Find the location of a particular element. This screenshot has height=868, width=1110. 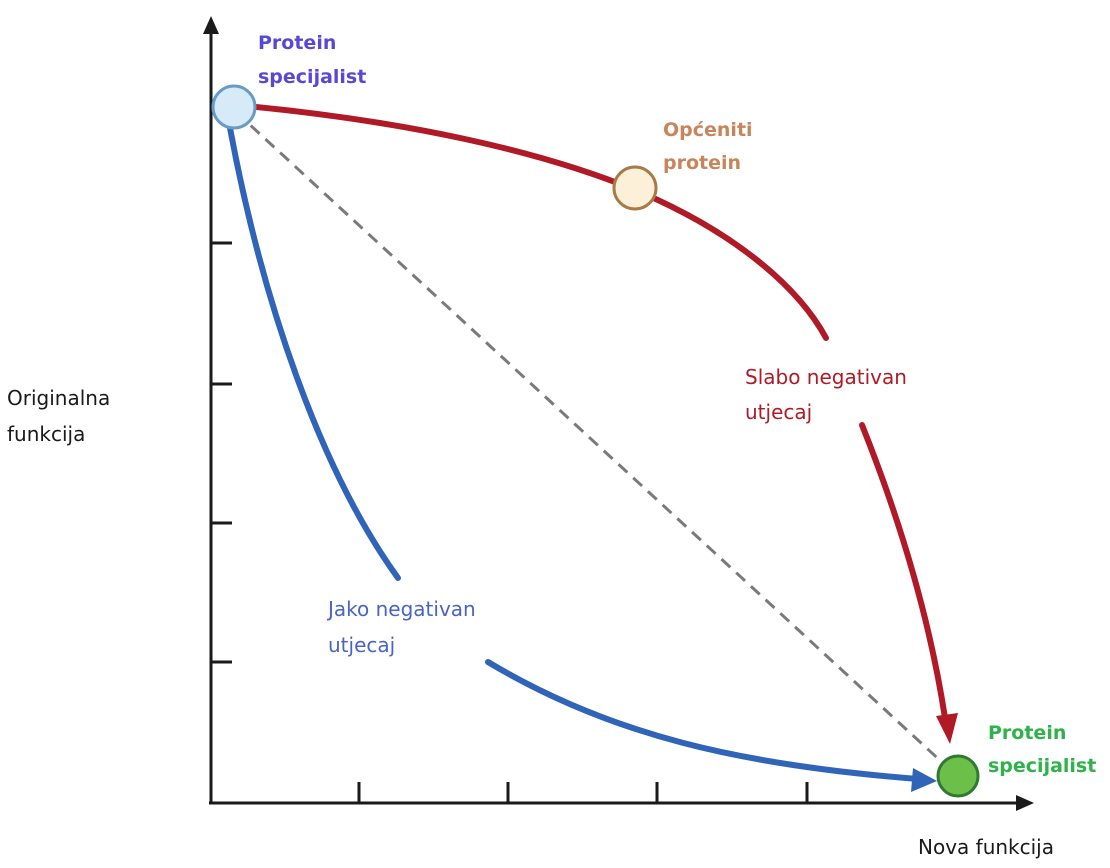

x-axis-label: Nova funkcija is located at coordinates (986, 847).